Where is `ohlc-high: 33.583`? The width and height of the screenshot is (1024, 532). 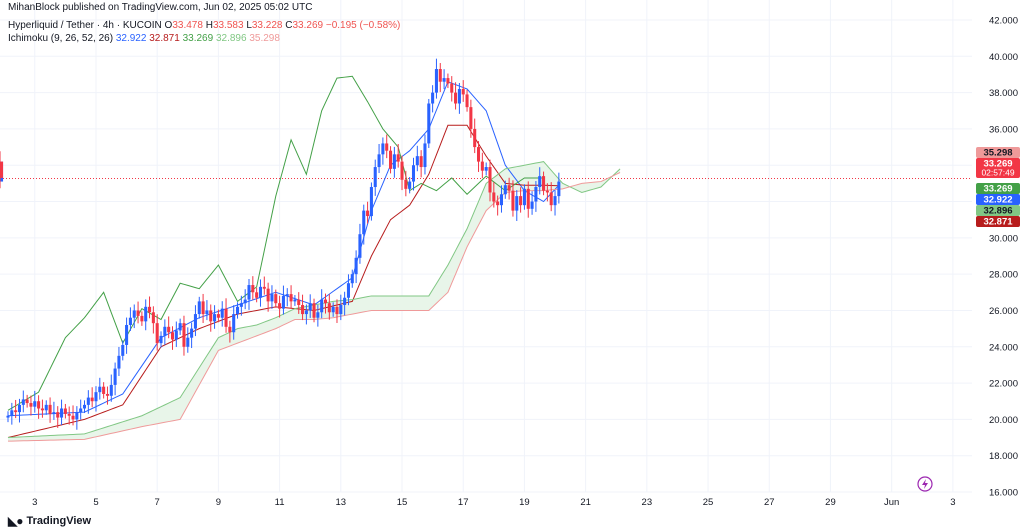 ohlc-high: 33.583 is located at coordinates (228, 25).